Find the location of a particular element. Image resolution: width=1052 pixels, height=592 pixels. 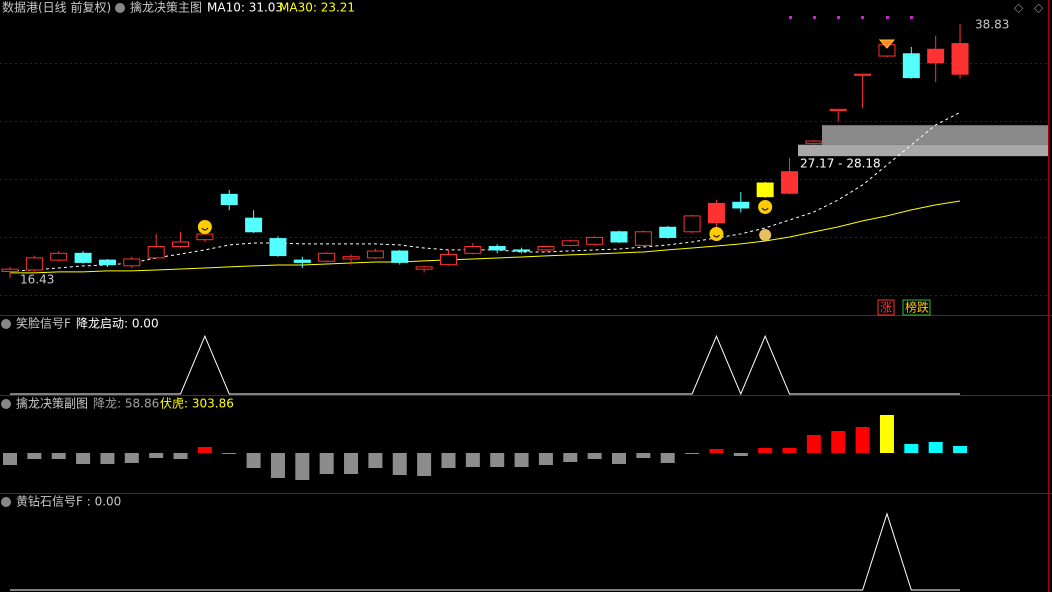

tag: 涨 is located at coordinates (886, 307).